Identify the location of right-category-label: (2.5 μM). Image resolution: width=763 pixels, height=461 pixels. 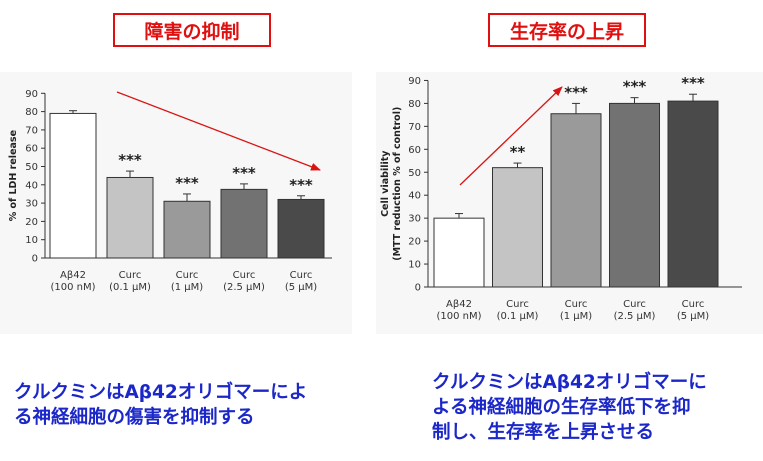
(635, 316).